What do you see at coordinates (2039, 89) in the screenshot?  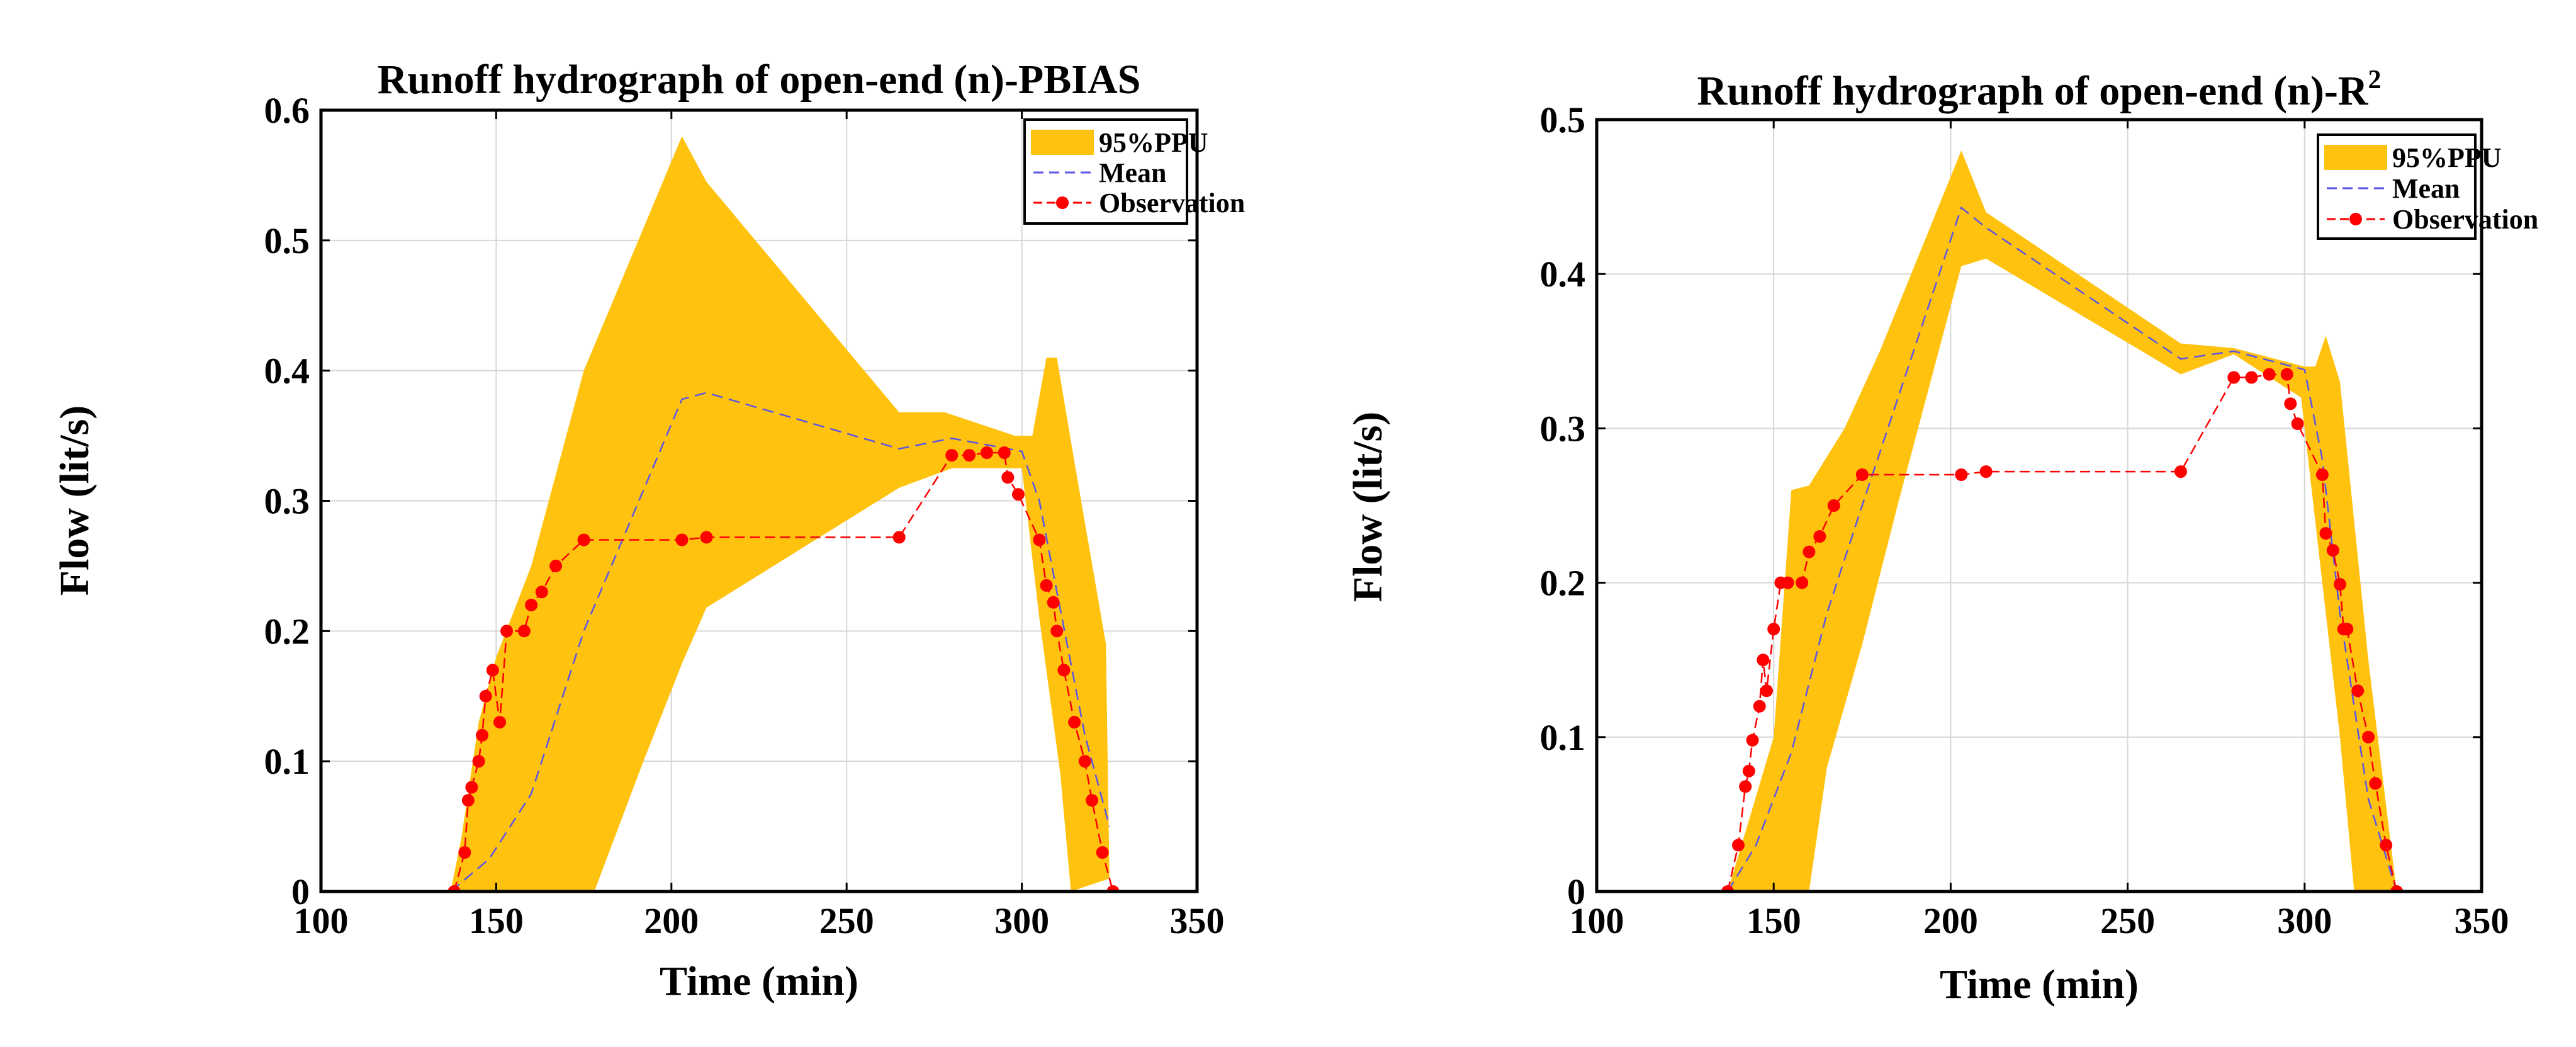 I see `chart-title: Runoff hydrograph of open-end (n)-R2` at bounding box center [2039, 89].